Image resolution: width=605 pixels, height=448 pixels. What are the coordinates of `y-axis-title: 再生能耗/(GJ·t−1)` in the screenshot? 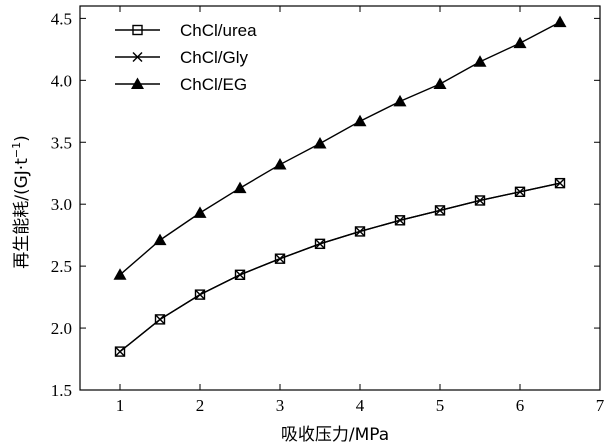 It's located at (21, 201).